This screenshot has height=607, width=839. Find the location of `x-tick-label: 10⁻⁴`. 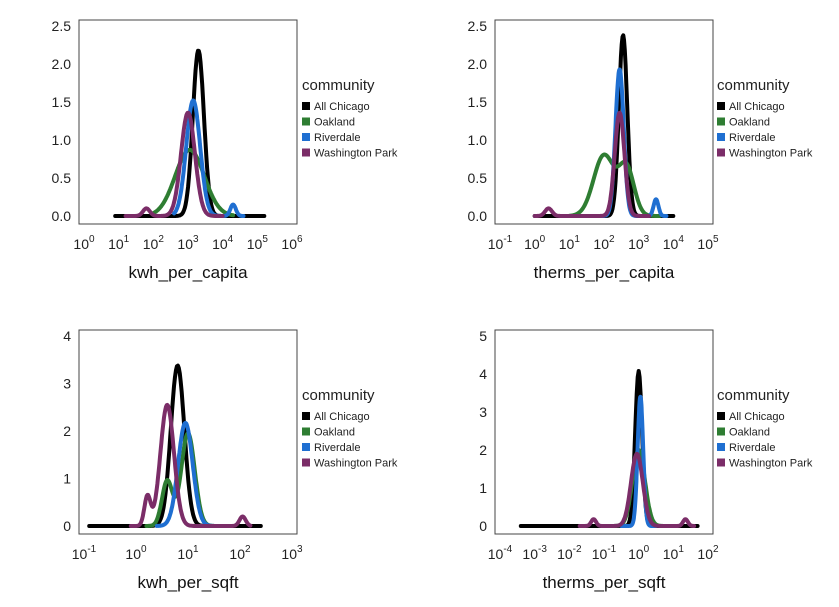

x-tick-label: 10⁻⁴ is located at coordinates (500, 553).